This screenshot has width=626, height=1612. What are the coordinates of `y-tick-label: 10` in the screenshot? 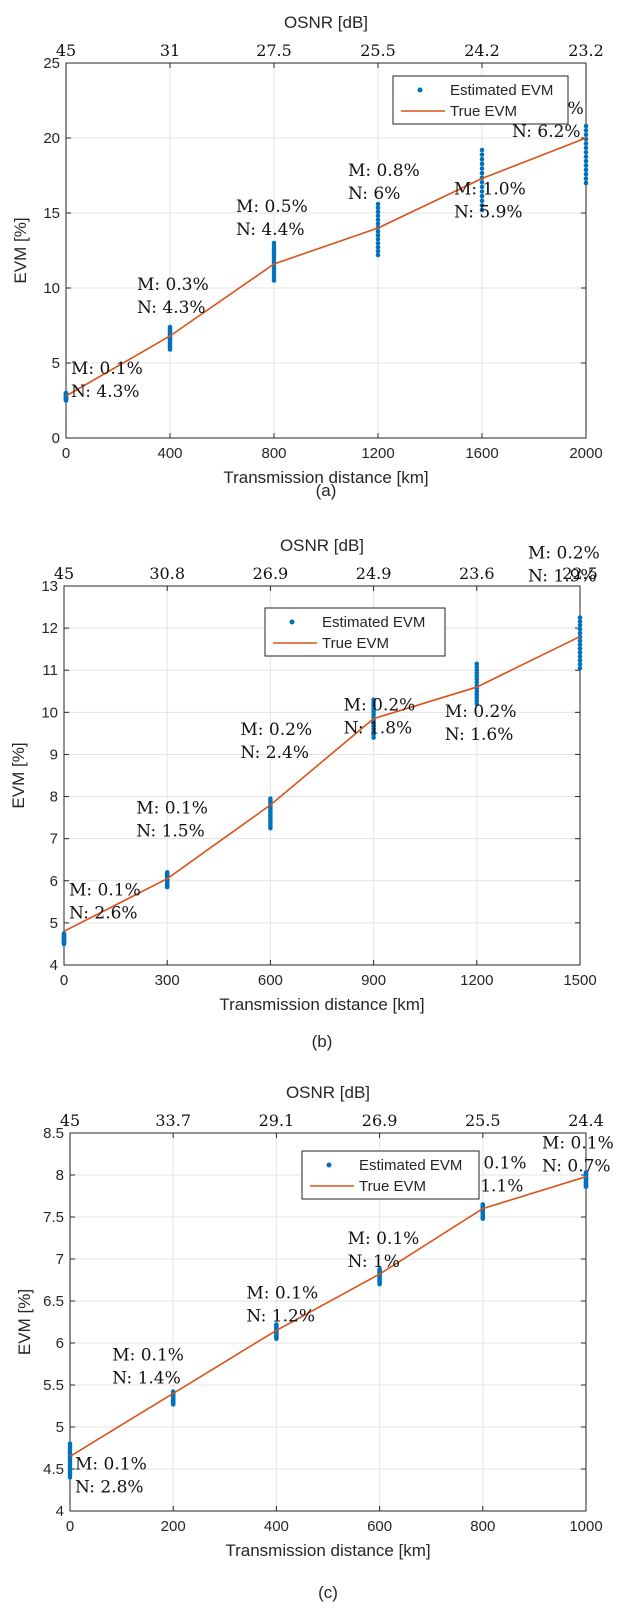 It's located at (51, 288).